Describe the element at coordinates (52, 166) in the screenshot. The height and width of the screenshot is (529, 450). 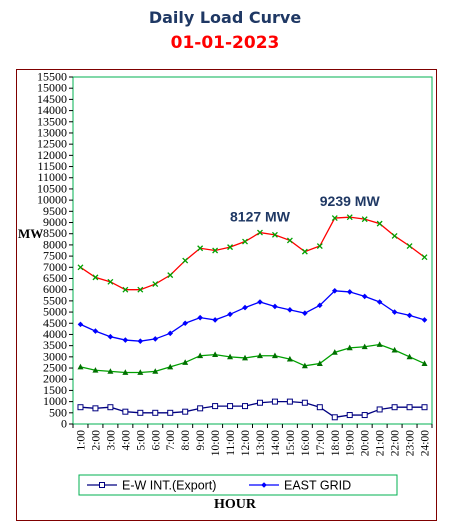
I see `y-tick-label: 11500` at that location.